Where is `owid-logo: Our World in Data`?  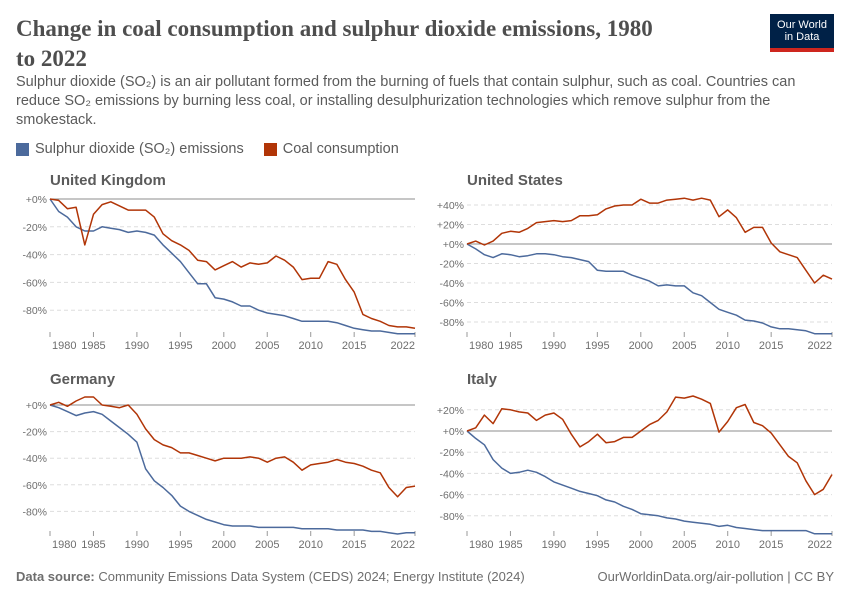
owid-logo: Our World in Data is located at coordinates (802, 33).